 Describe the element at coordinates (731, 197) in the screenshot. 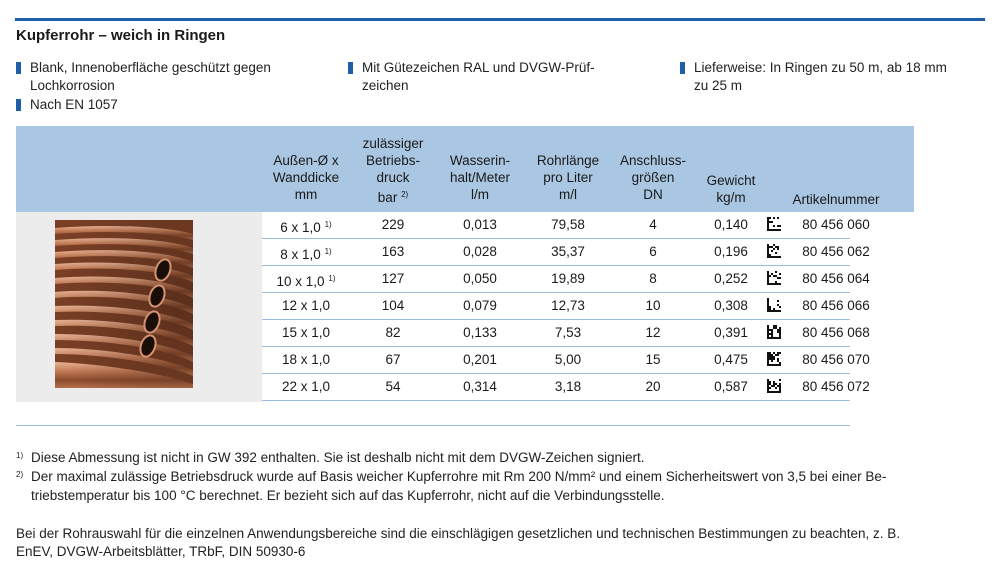

I see `header-line: kg/m` at that location.